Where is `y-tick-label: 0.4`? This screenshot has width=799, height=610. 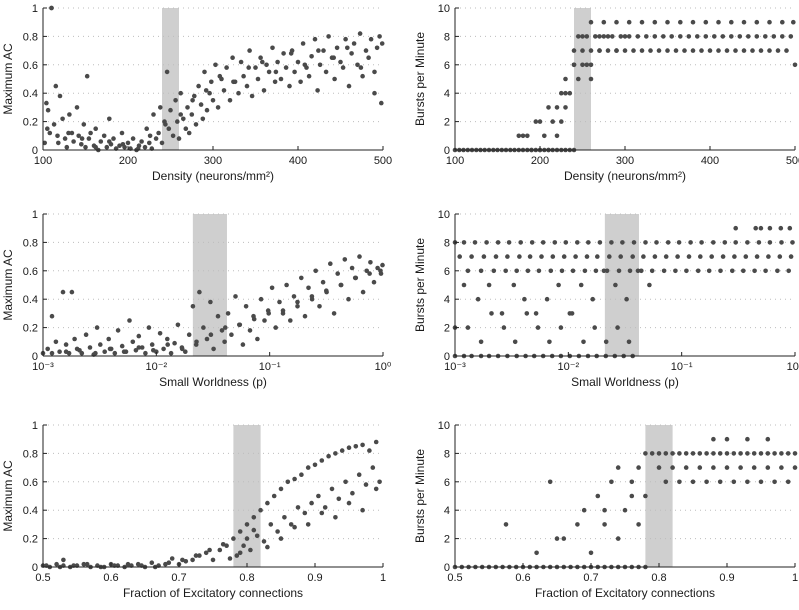
y-tick-label: 0.4 is located at coordinates (30, 94).